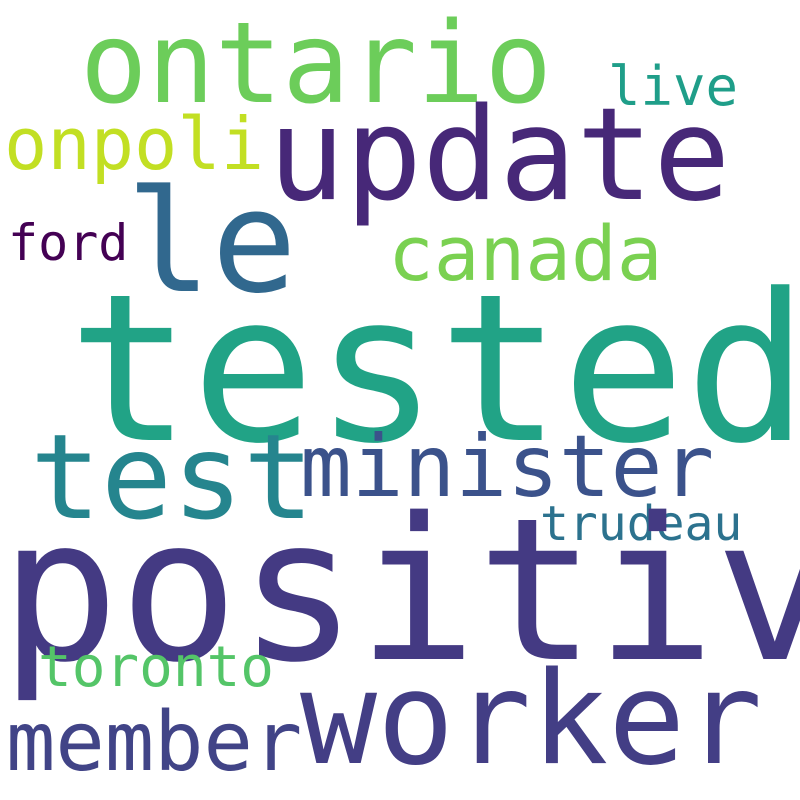 The height and width of the screenshot is (800, 800). Describe the element at coordinates (673, 86) in the screenshot. I see `word-live: live` at that location.